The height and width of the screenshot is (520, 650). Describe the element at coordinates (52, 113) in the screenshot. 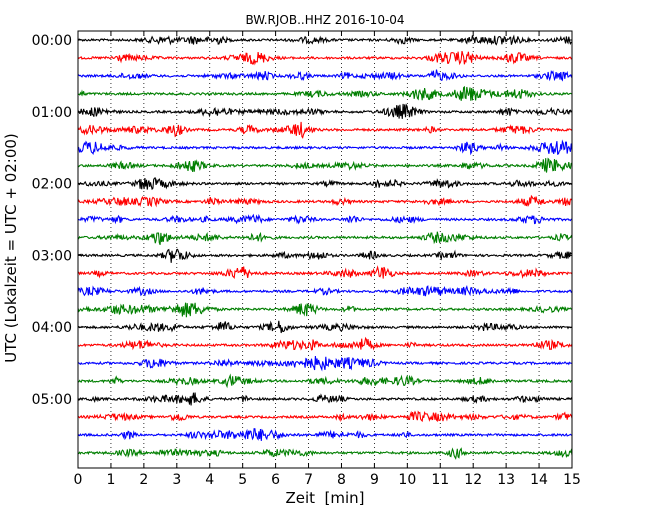

I see `y-tick-label: 01:00` at that location.